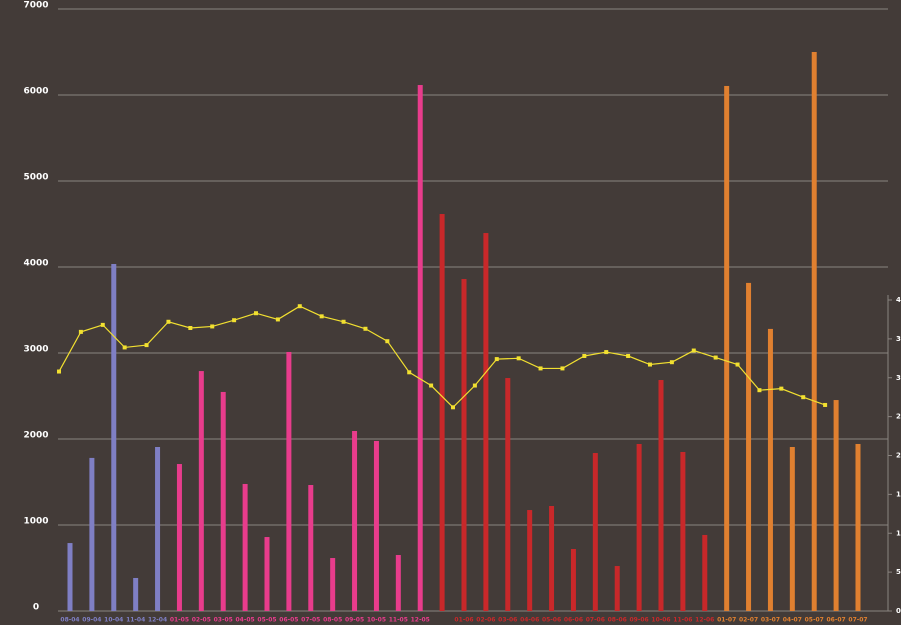 The width and height of the screenshot is (901, 625). I want to click on x-tick-label: 03-05, so click(223, 620).